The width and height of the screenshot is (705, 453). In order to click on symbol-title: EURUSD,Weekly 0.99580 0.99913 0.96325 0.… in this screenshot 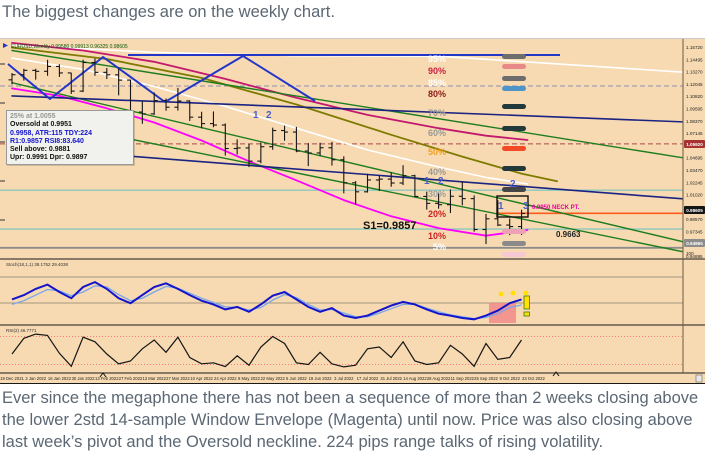, I will do `click(69, 47)`.